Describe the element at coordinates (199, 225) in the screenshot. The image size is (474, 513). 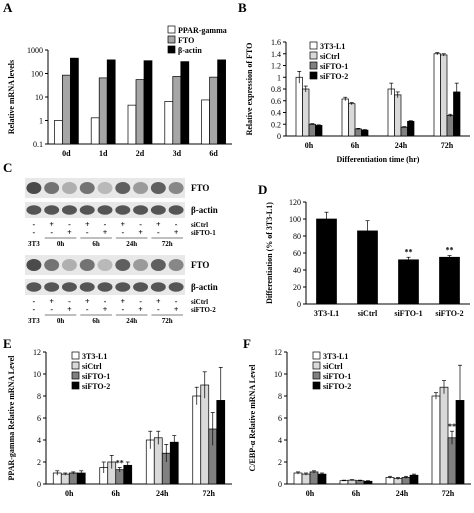
I see `row-label-sictrl: siCtrl` at that location.